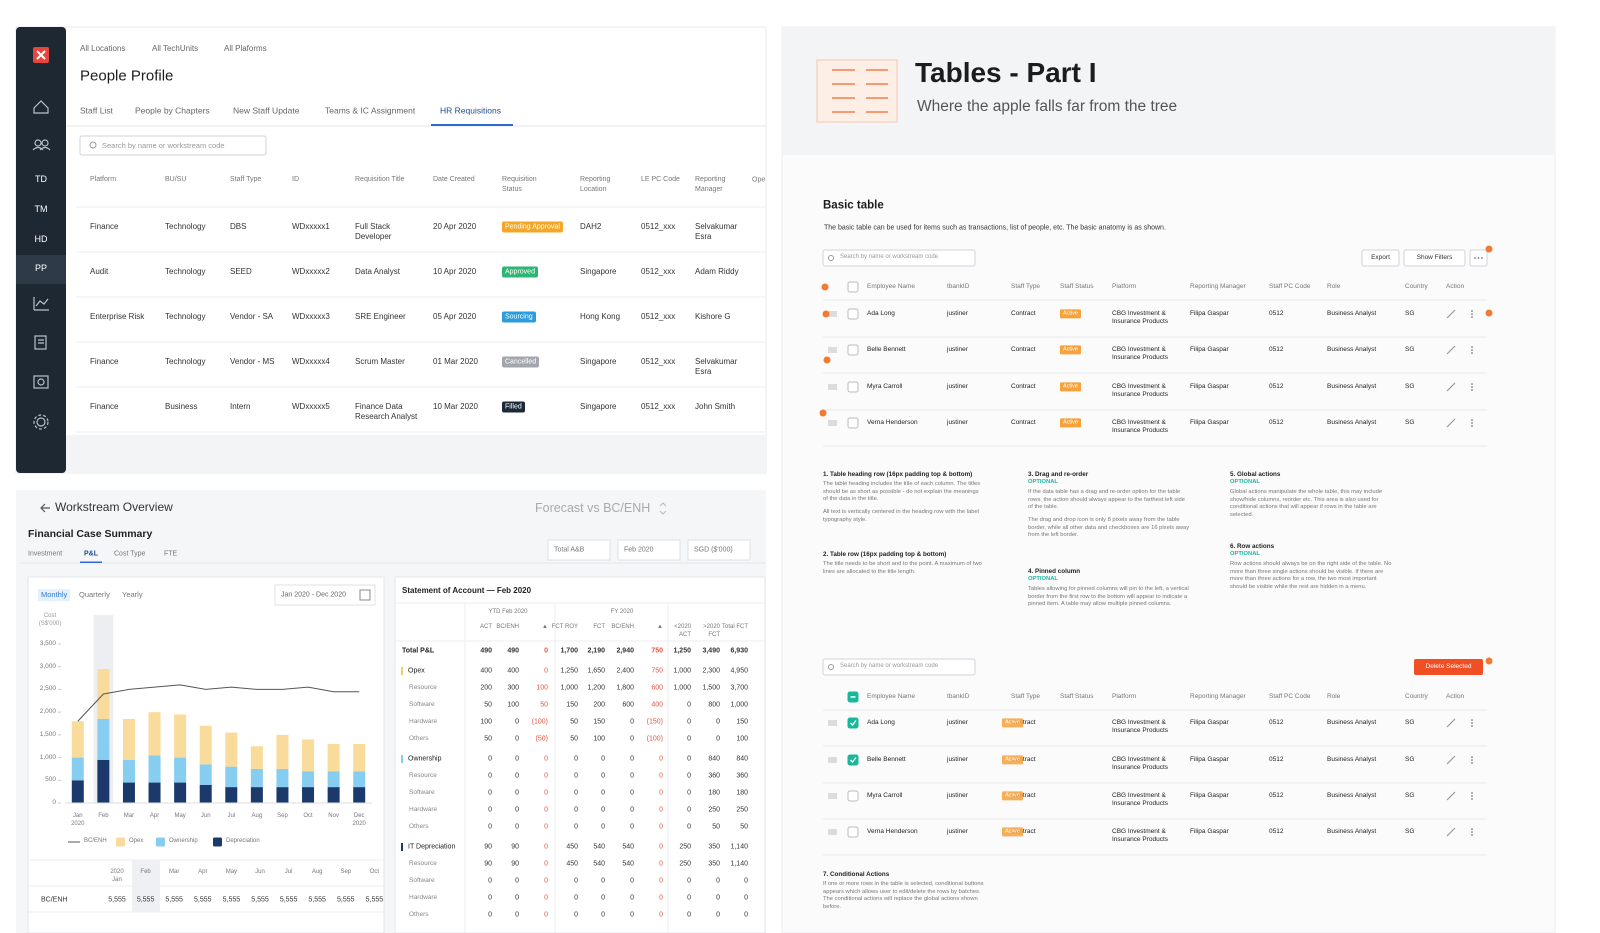 This screenshot has width=1600, height=933. Describe the element at coordinates (370, 110) in the screenshot. I see `tab: Teams & IC Assignment` at that location.